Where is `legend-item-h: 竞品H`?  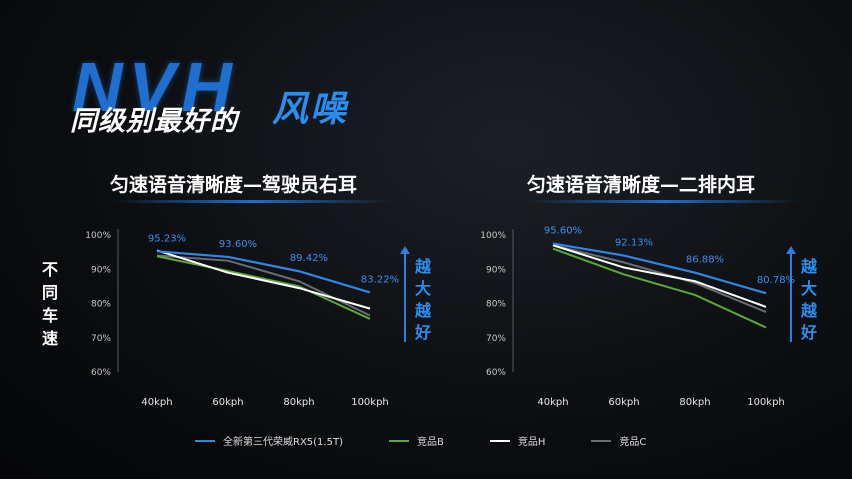 legend-item-h: 竞品H is located at coordinates (517, 440).